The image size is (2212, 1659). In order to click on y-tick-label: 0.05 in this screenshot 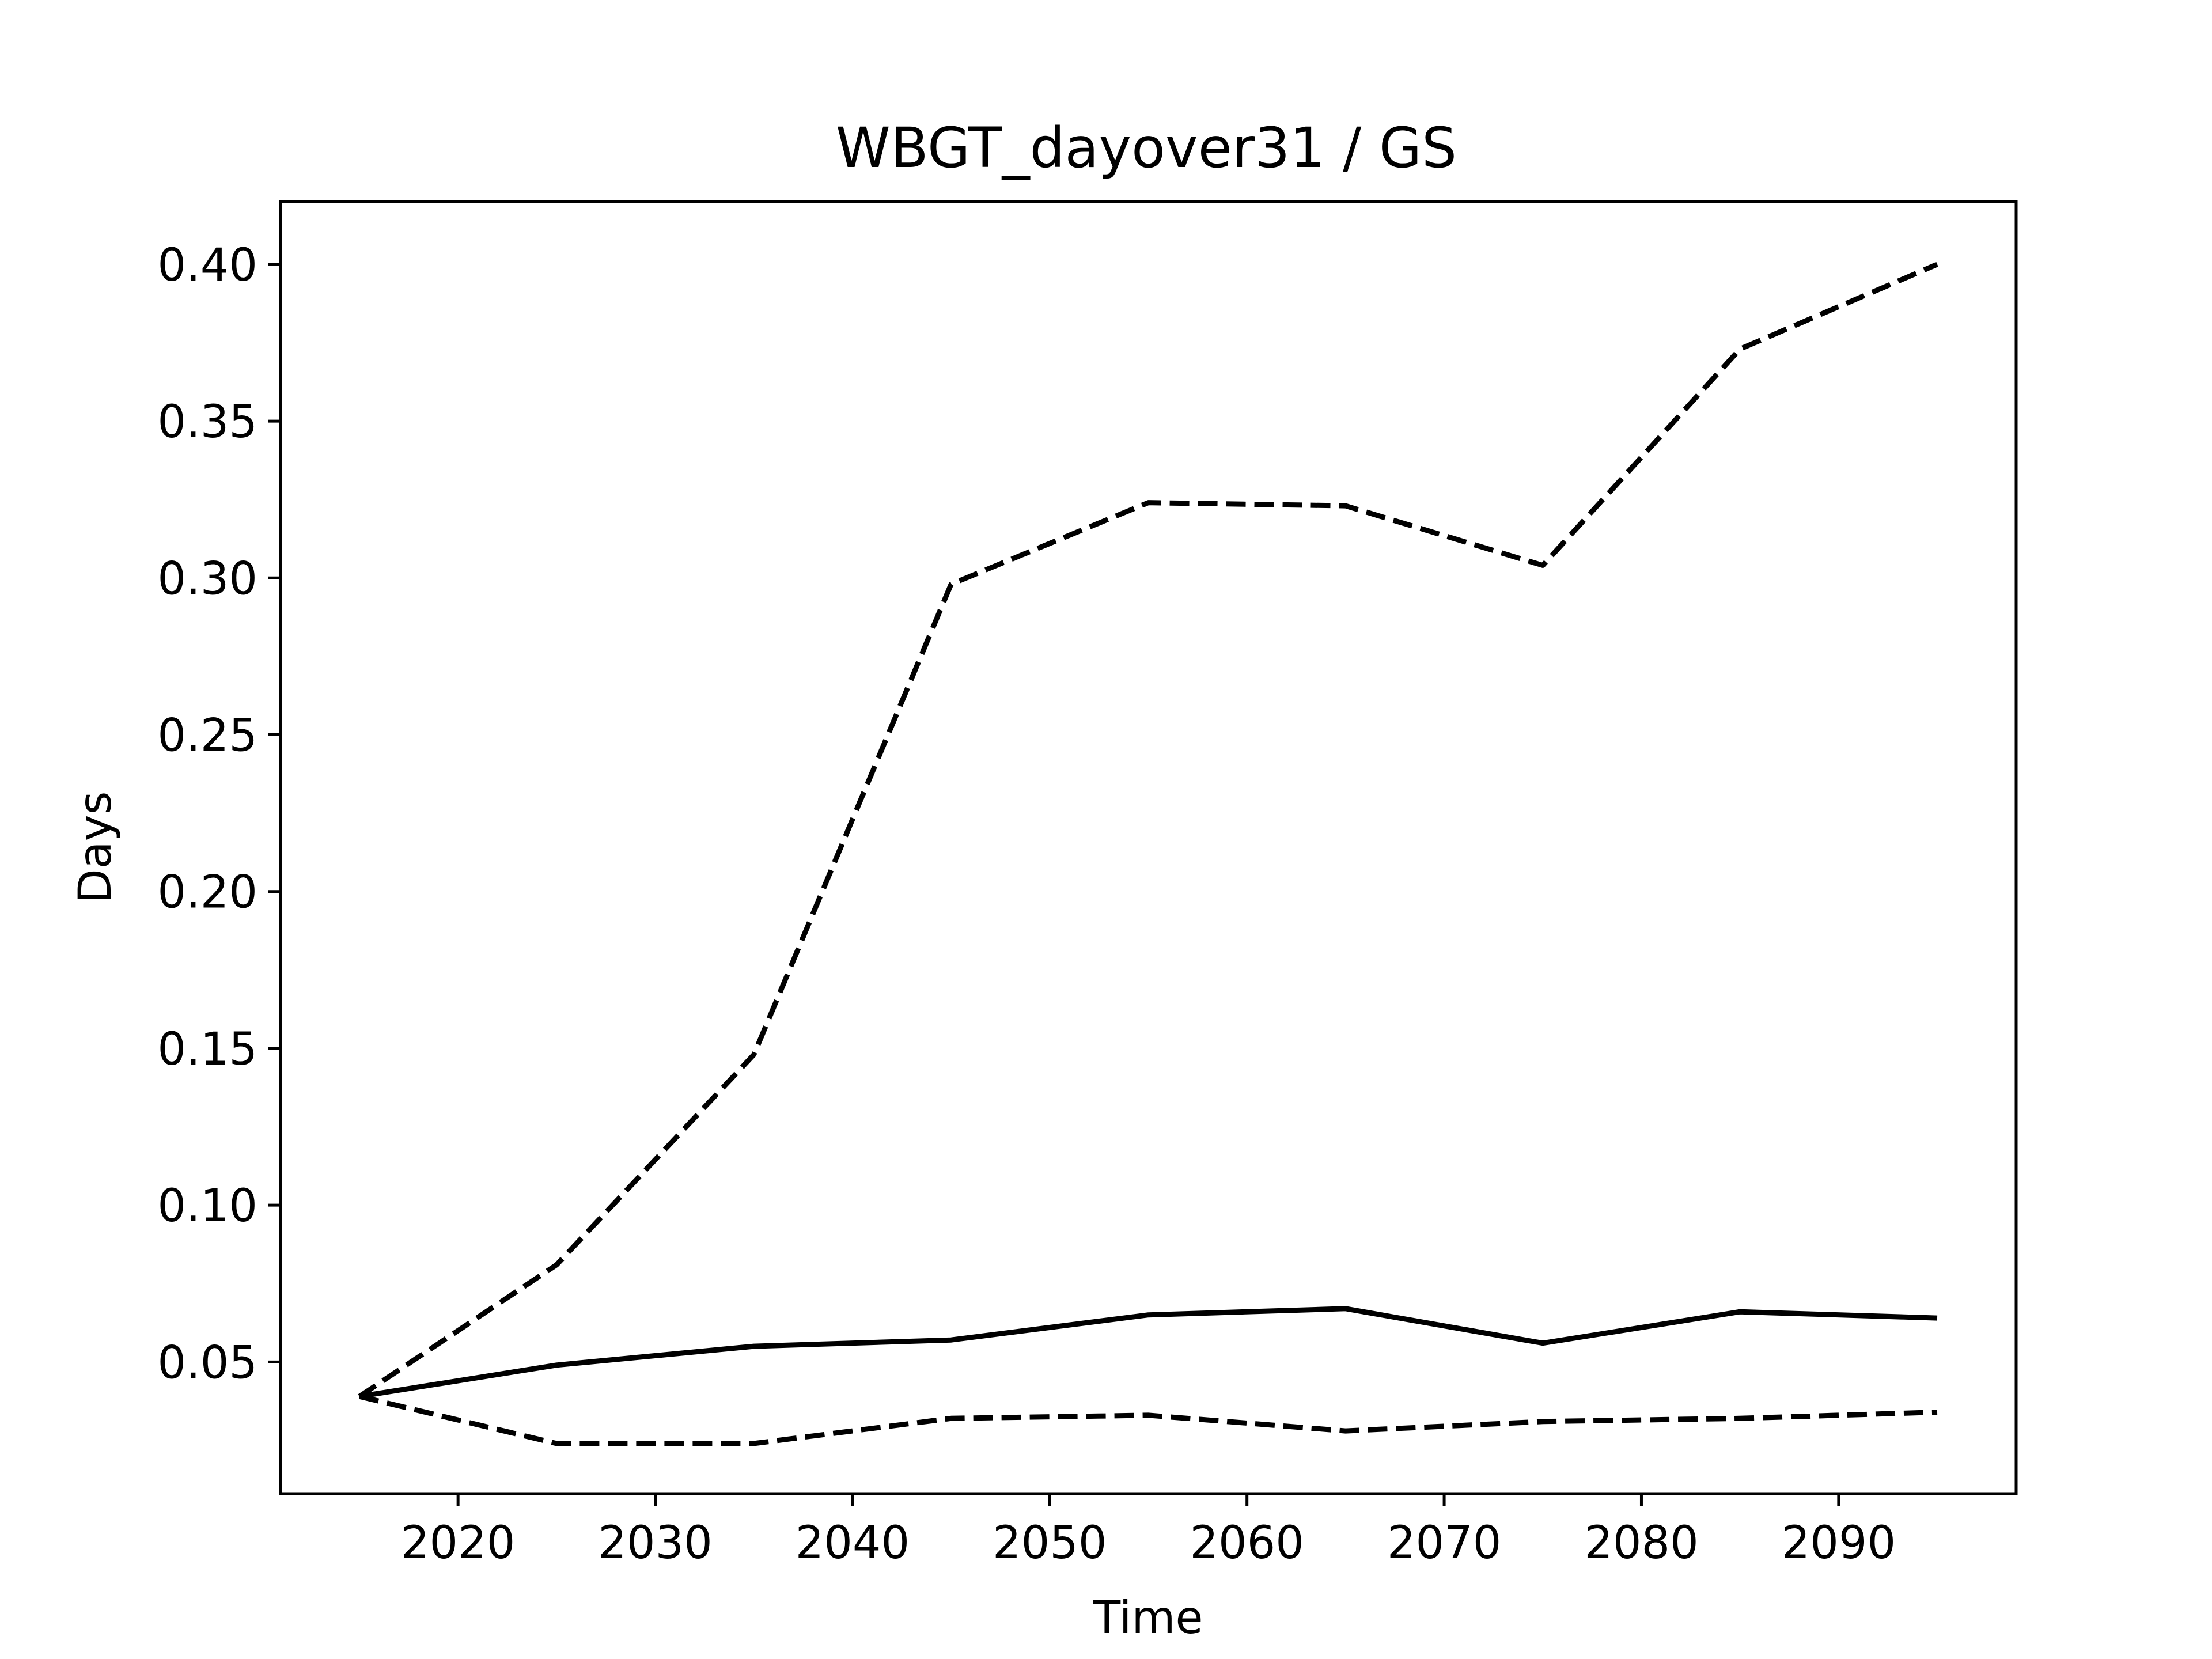, I will do `click(207, 1363)`.